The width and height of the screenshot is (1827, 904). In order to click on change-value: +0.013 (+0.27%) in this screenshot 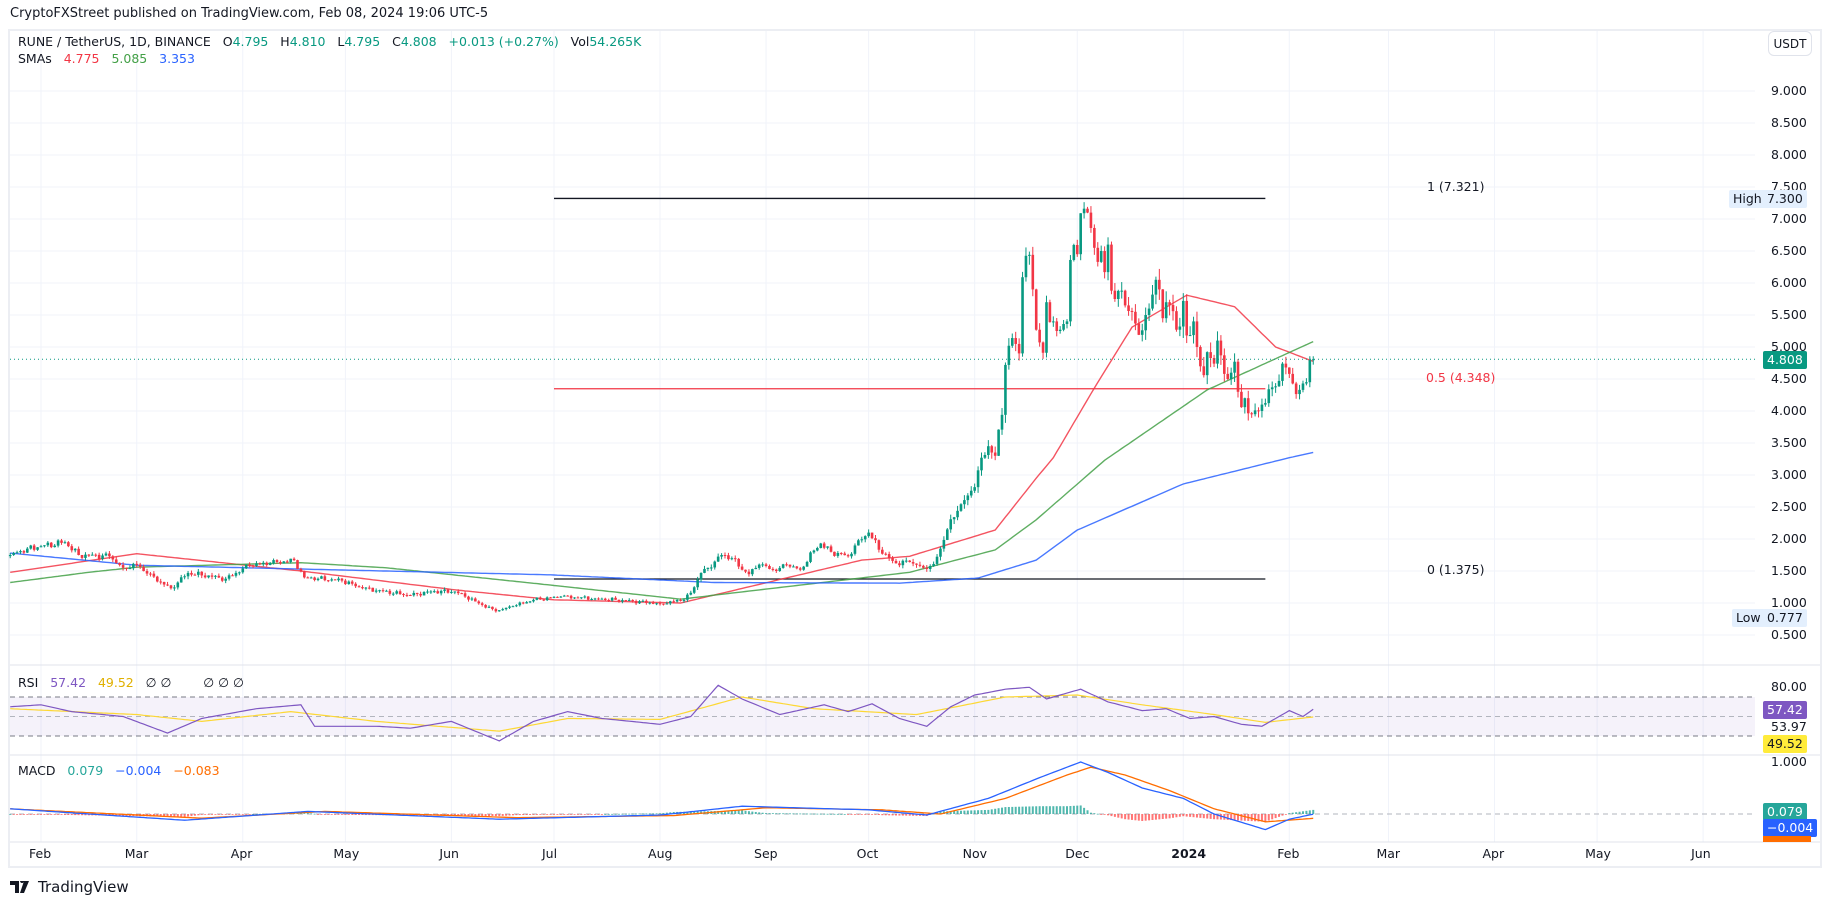, I will do `click(503, 41)`.